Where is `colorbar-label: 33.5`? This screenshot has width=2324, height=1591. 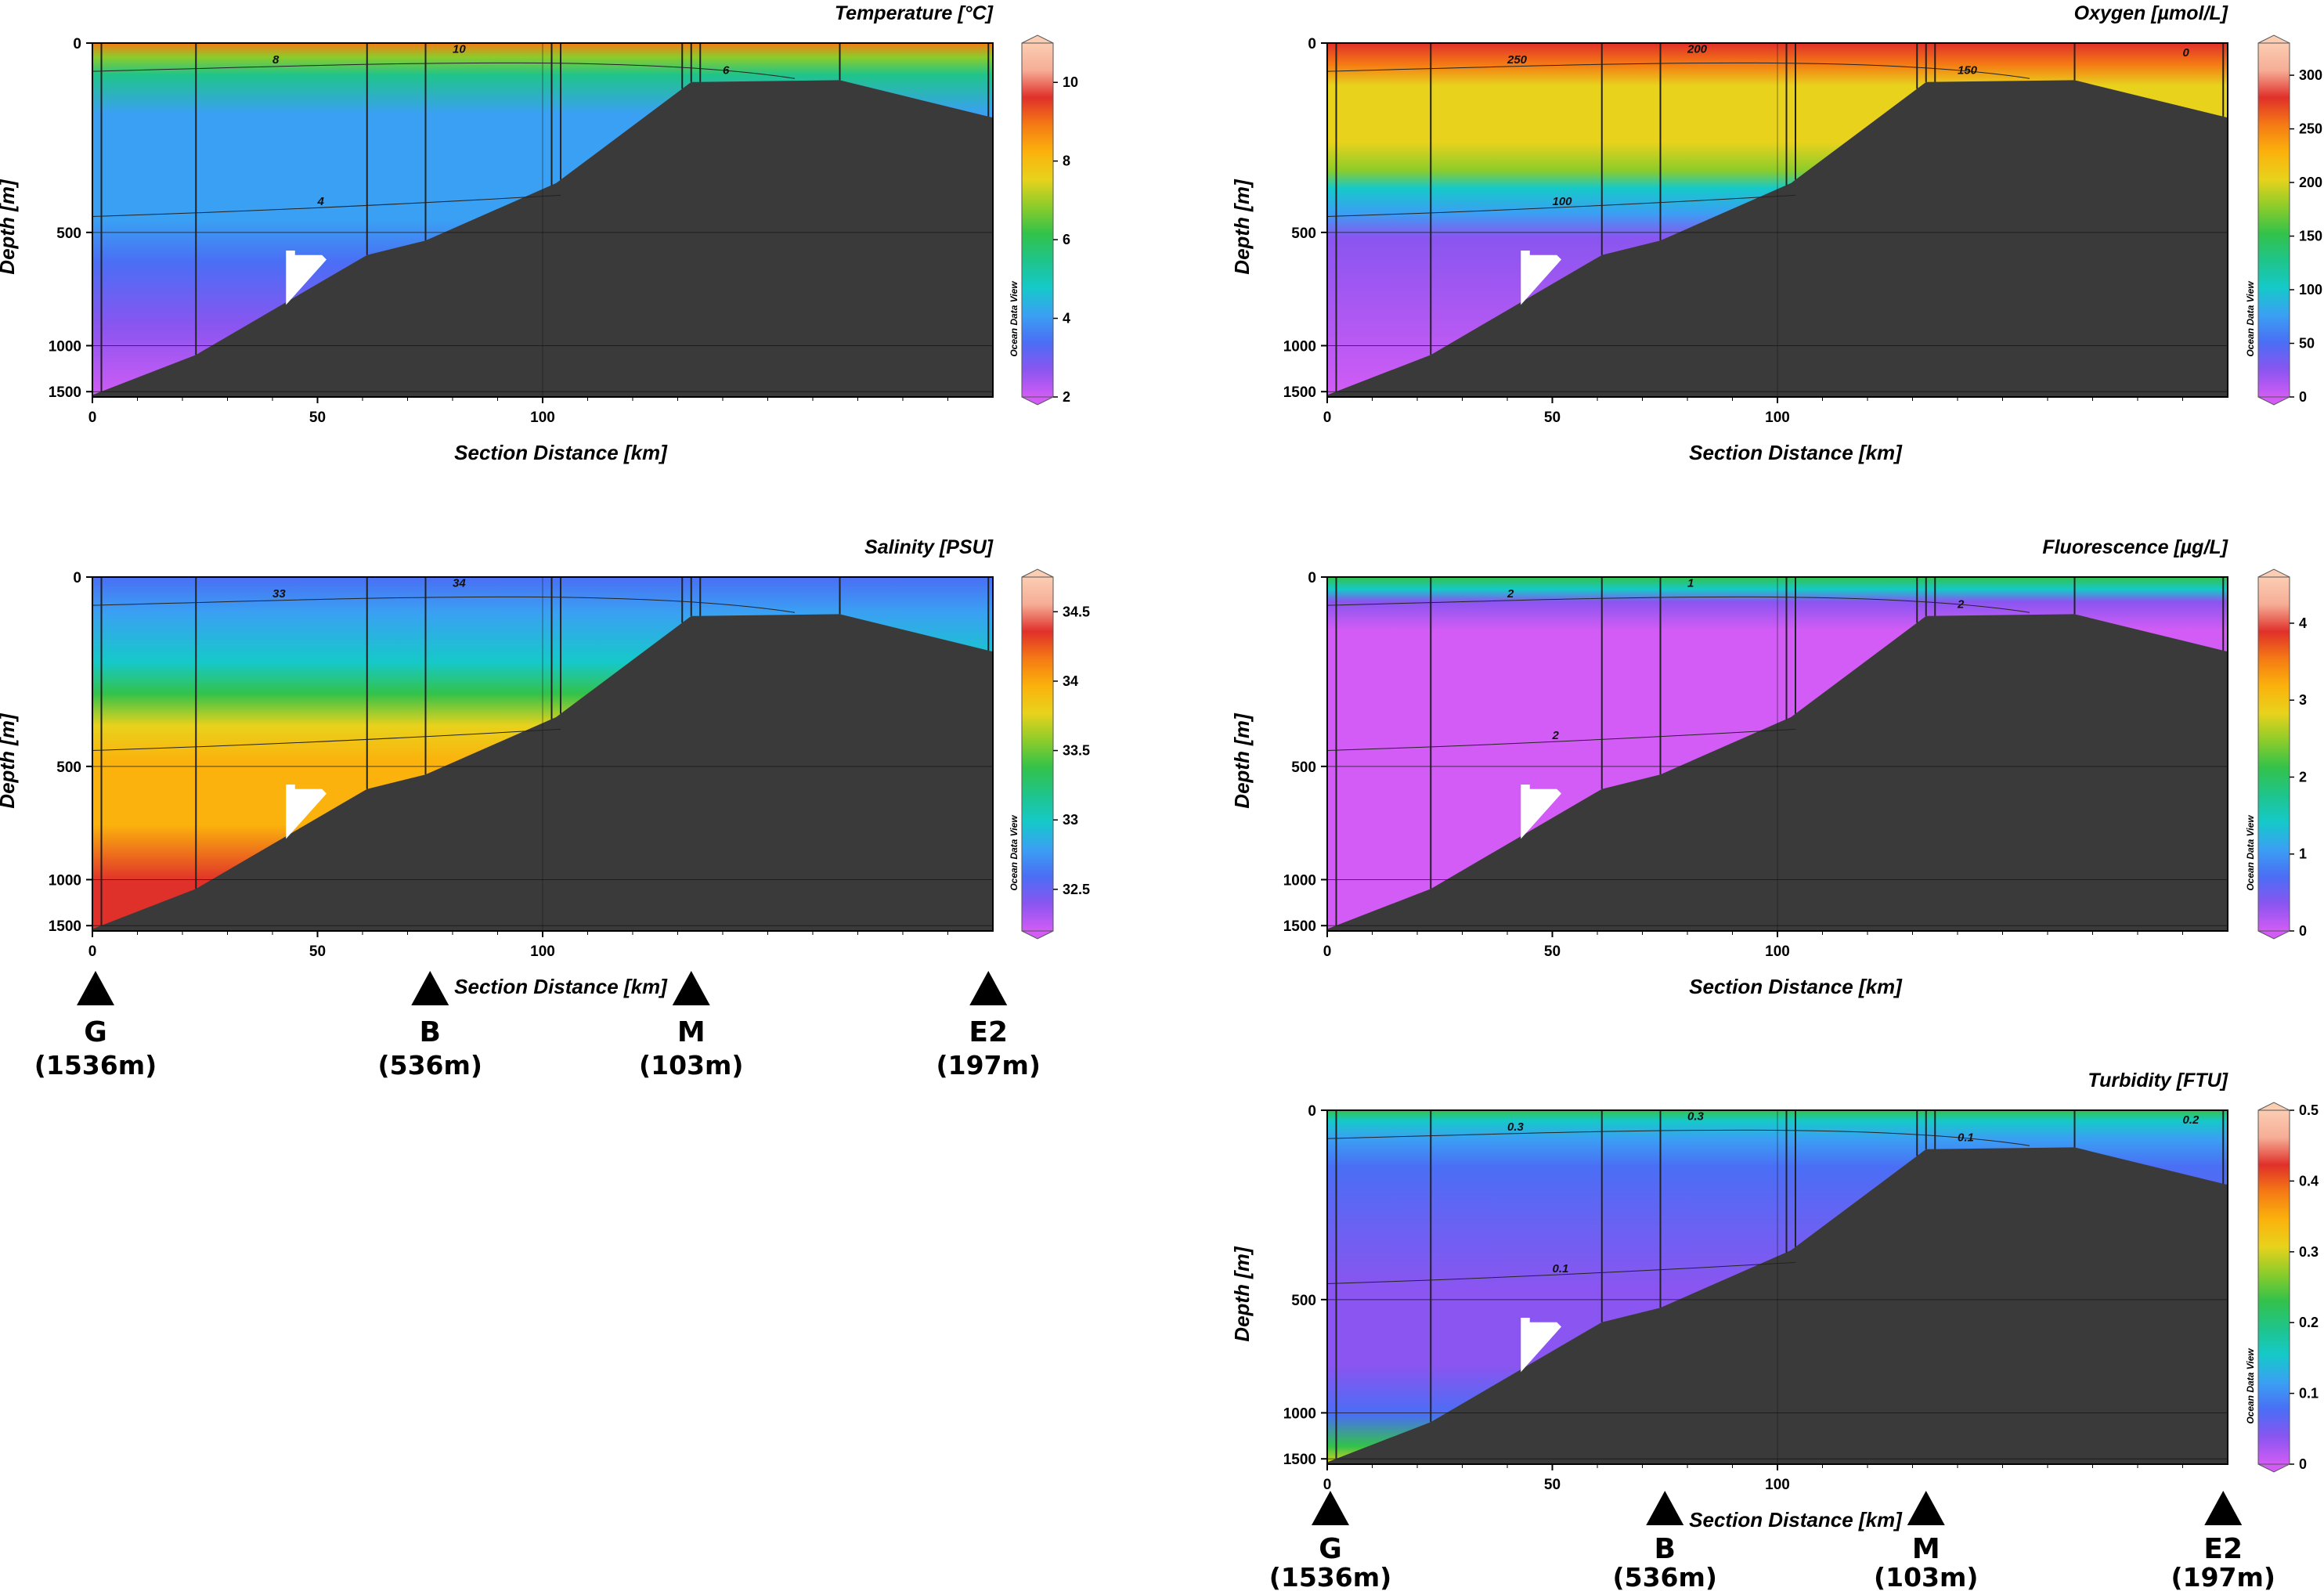 colorbar-label: 33.5 is located at coordinates (1076, 751).